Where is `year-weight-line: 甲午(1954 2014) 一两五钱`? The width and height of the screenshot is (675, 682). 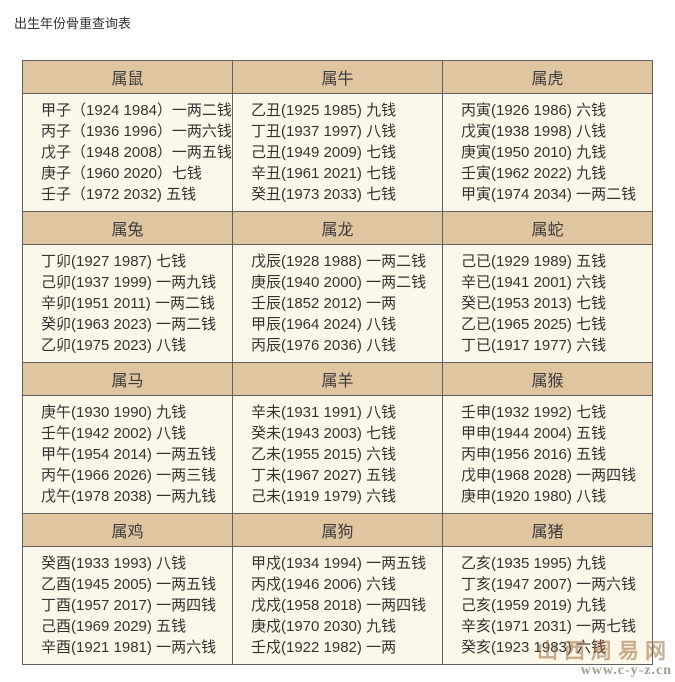 year-weight-line: 甲午(1954 2014) 一两五钱 is located at coordinates (129, 454).